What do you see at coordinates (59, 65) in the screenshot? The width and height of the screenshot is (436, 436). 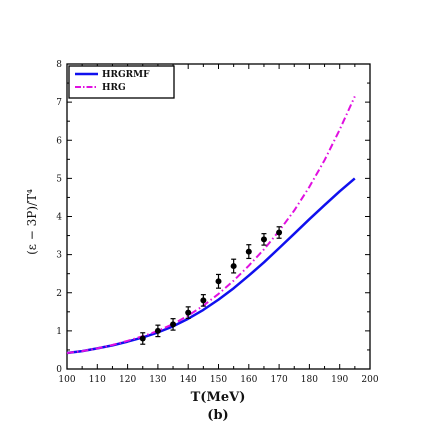 I see `y-tick-label: 8` at bounding box center [59, 65].